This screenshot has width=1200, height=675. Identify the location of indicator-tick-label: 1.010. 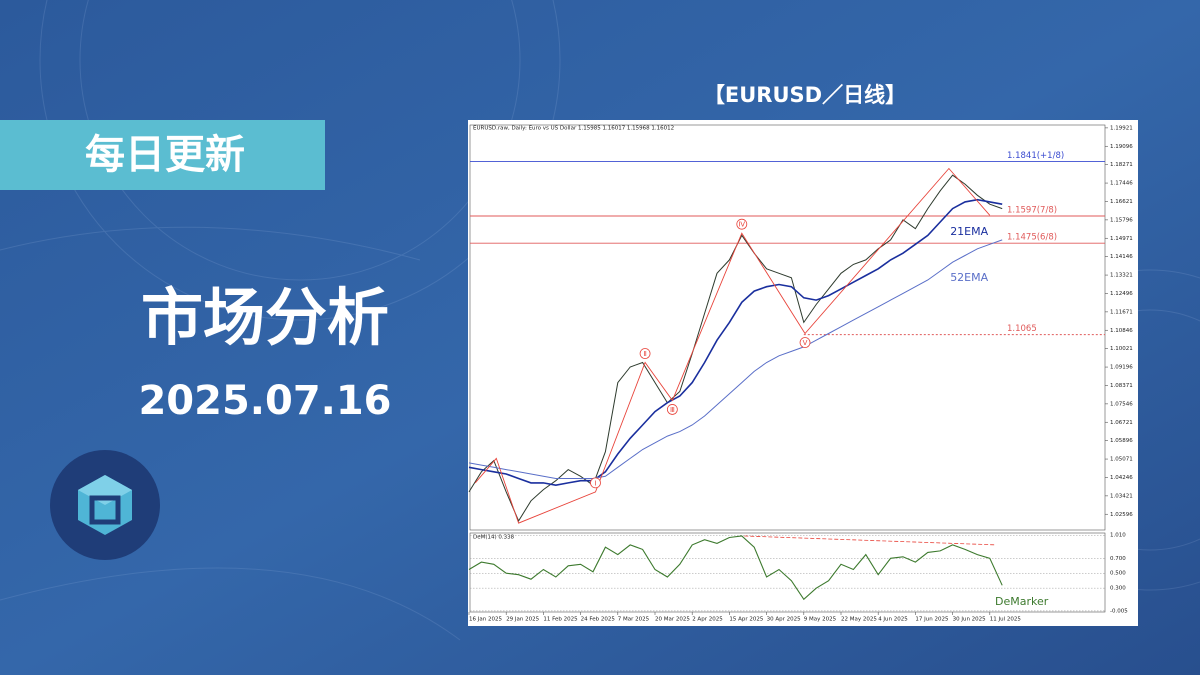
(1118, 536).